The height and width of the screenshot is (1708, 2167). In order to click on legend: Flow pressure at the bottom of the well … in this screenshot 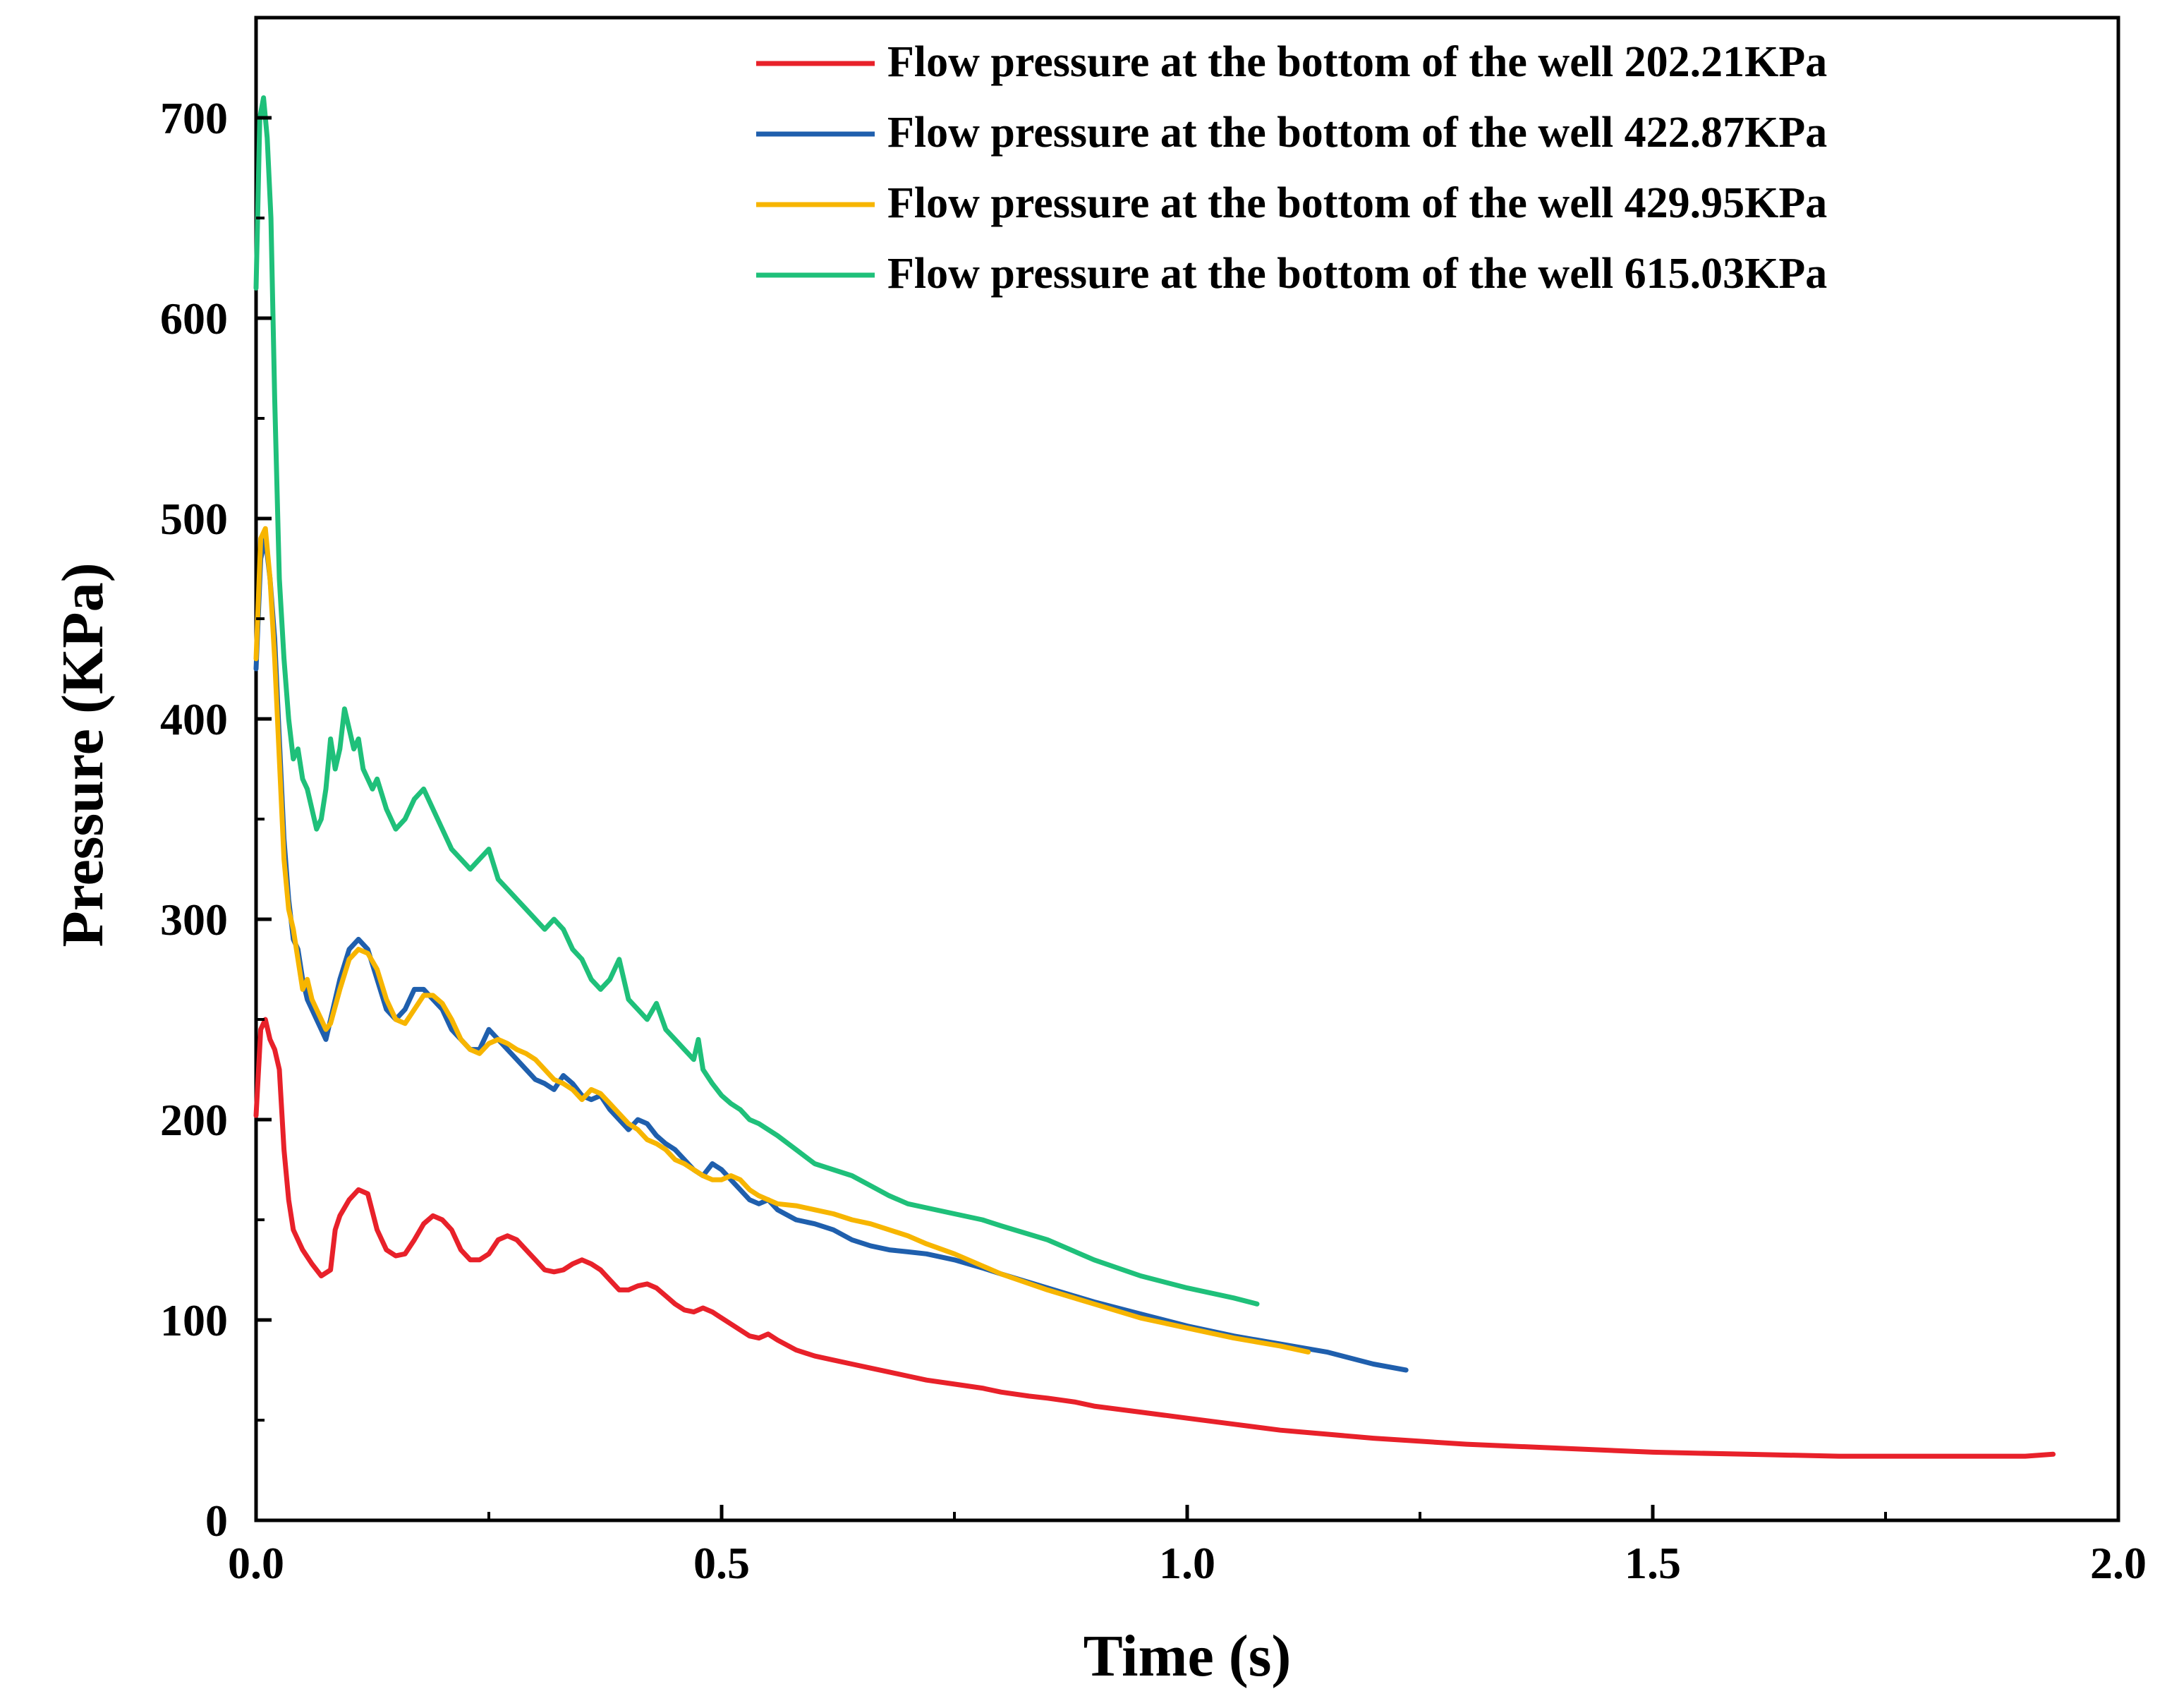, I will do `click(1292, 168)`.